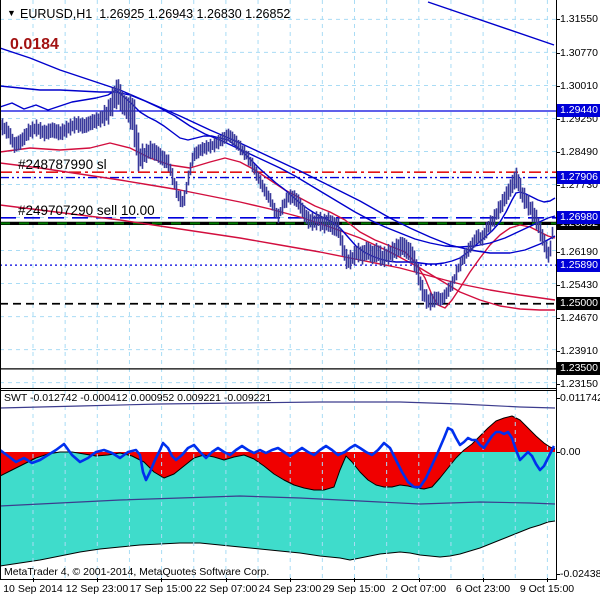  What do you see at coordinates (278, 501) in the screenshot?
I see `swt-envelope-mid` at bounding box center [278, 501].